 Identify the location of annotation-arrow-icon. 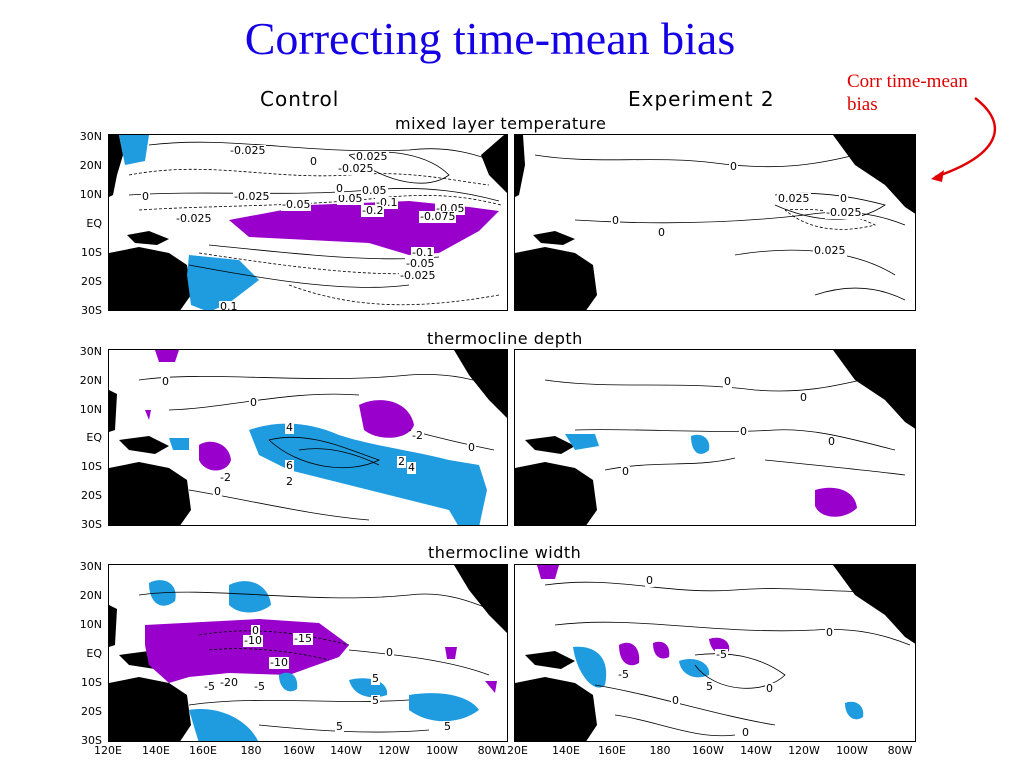
(964, 139).